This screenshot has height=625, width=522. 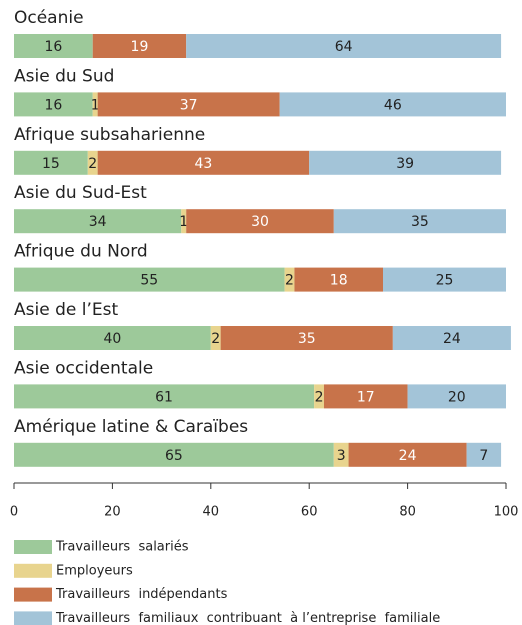 I want to click on data-label: 17, so click(x=366, y=397).